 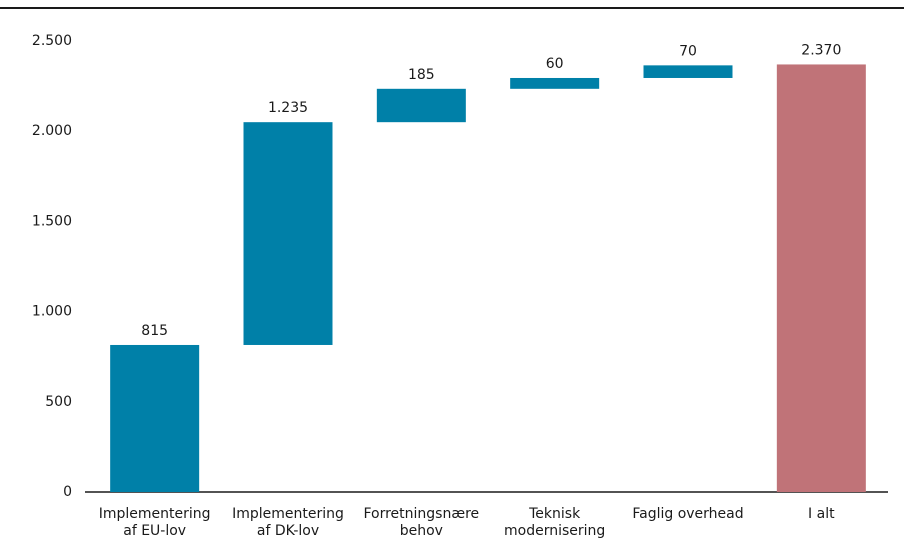 I want to click on x-tick-label: I alt, so click(x=821, y=514).